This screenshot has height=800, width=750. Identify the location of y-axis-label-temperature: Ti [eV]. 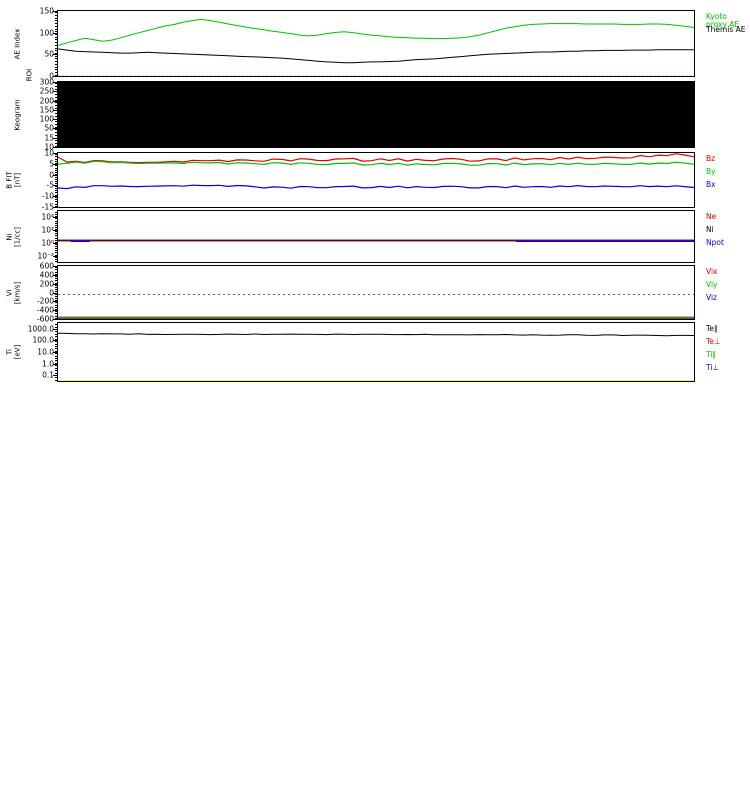
(13, 352).